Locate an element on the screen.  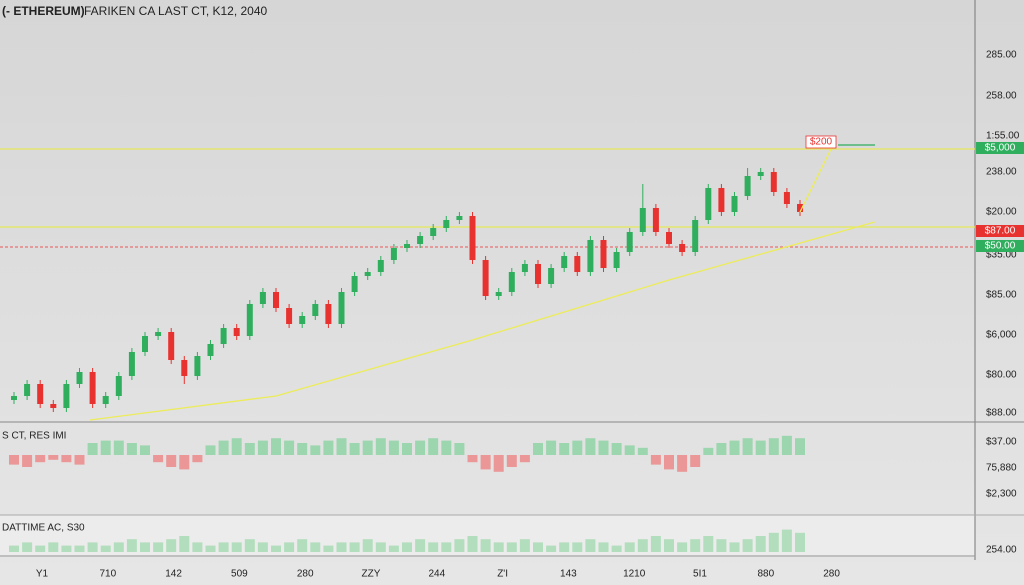
price-tag-label: $87.00 is located at coordinates (1000, 231).